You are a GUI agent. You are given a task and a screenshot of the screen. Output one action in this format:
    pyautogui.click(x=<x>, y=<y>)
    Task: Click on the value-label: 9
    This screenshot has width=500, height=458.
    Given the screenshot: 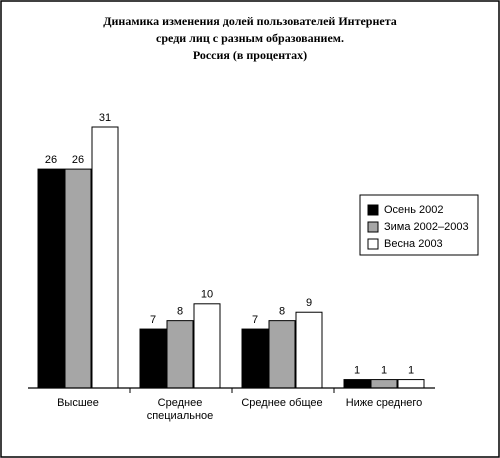 What is the action you would take?
    pyautogui.click(x=309, y=303)
    